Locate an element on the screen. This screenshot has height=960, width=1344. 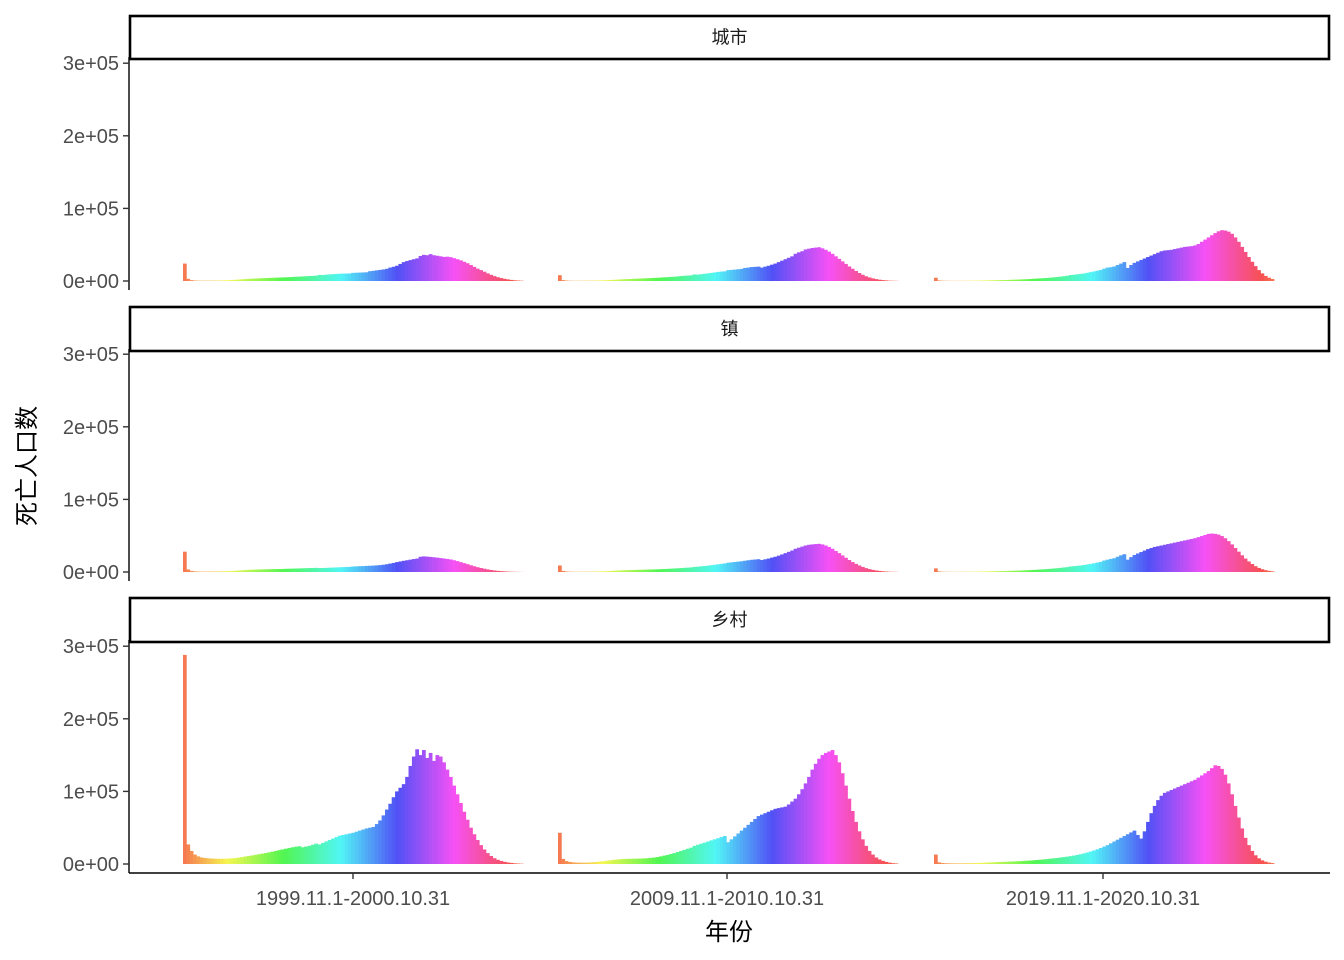
bar-series is located at coordinates (353, 561).